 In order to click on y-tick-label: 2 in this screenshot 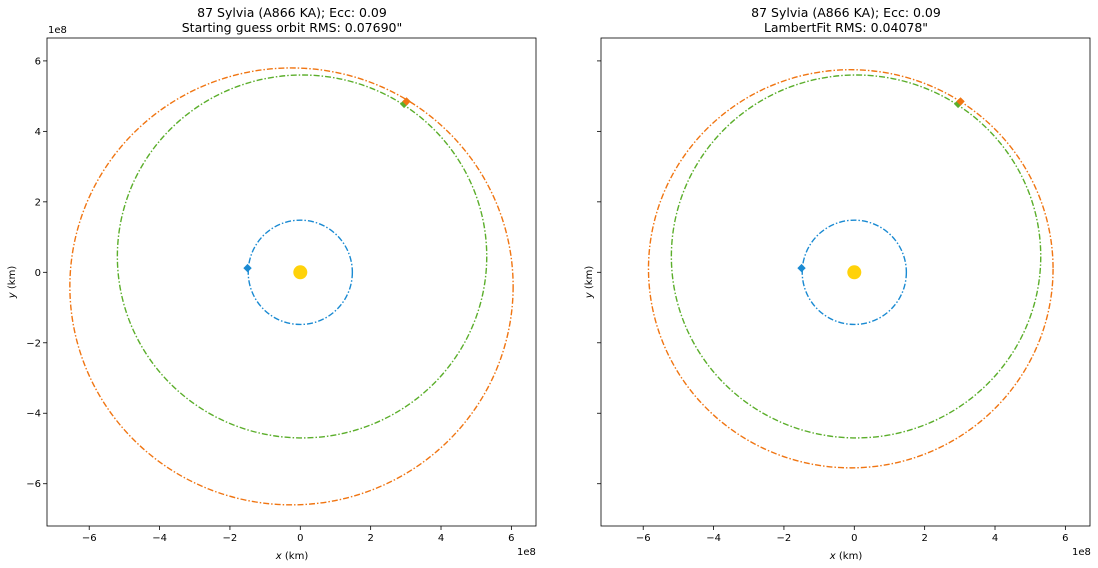, I will do `click(38, 202)`.